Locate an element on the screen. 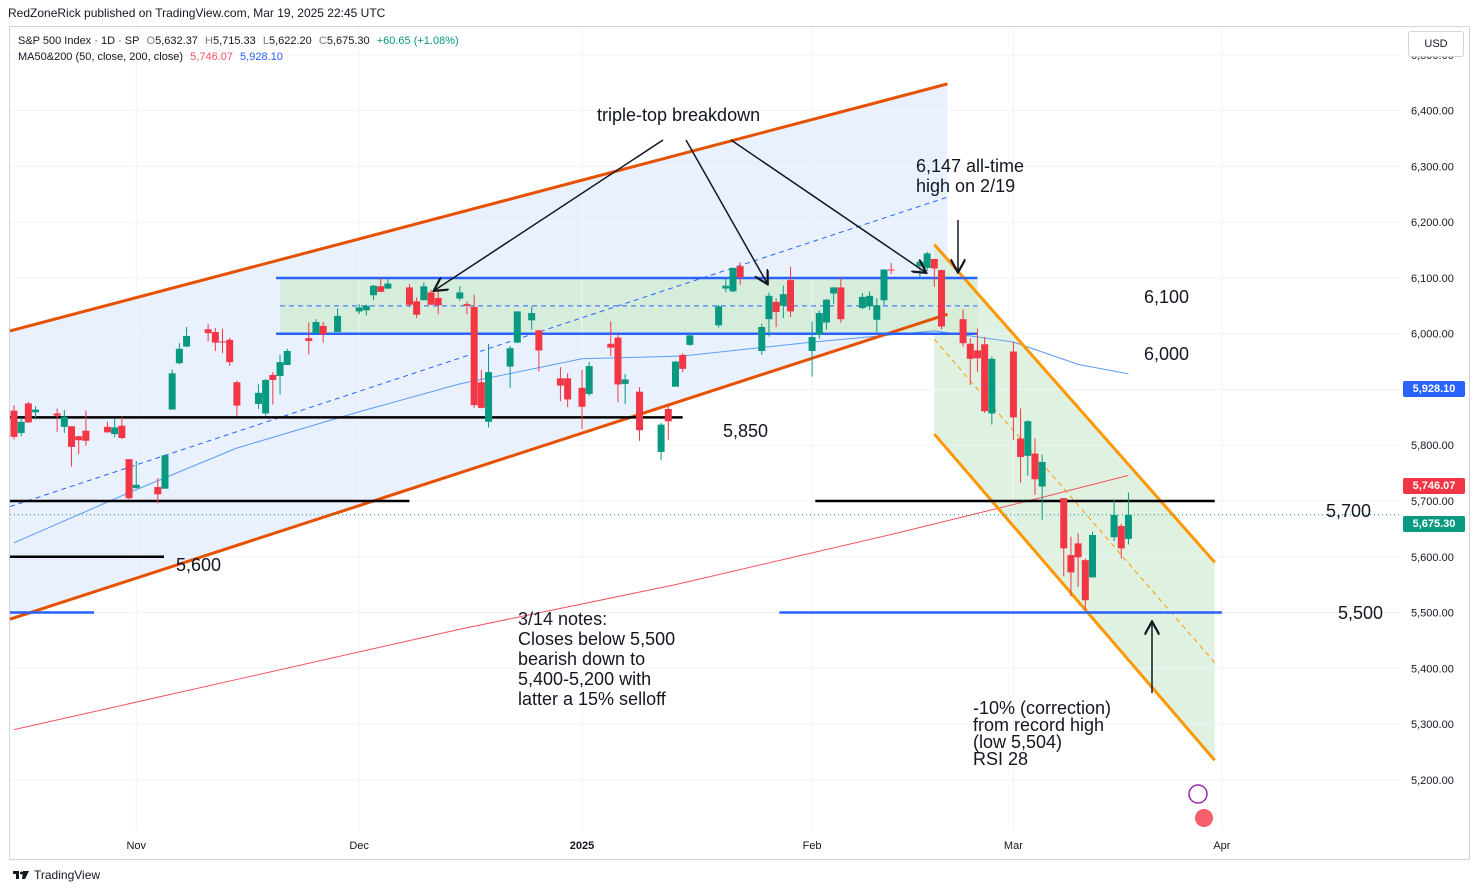  y-tick-label: 5,700.00 is located at coordinates (1432, 502).